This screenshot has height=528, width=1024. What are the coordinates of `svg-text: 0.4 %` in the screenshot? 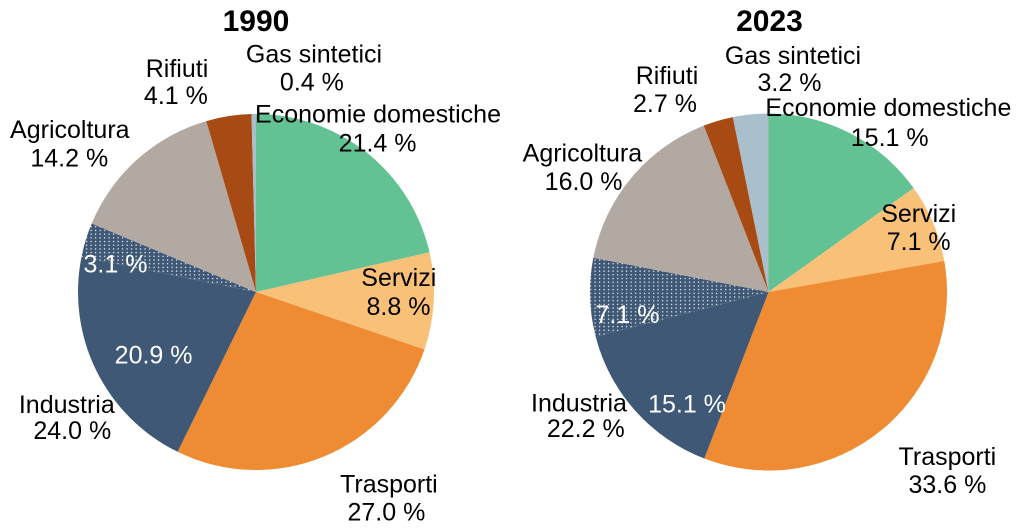 It's located at (312, 82).